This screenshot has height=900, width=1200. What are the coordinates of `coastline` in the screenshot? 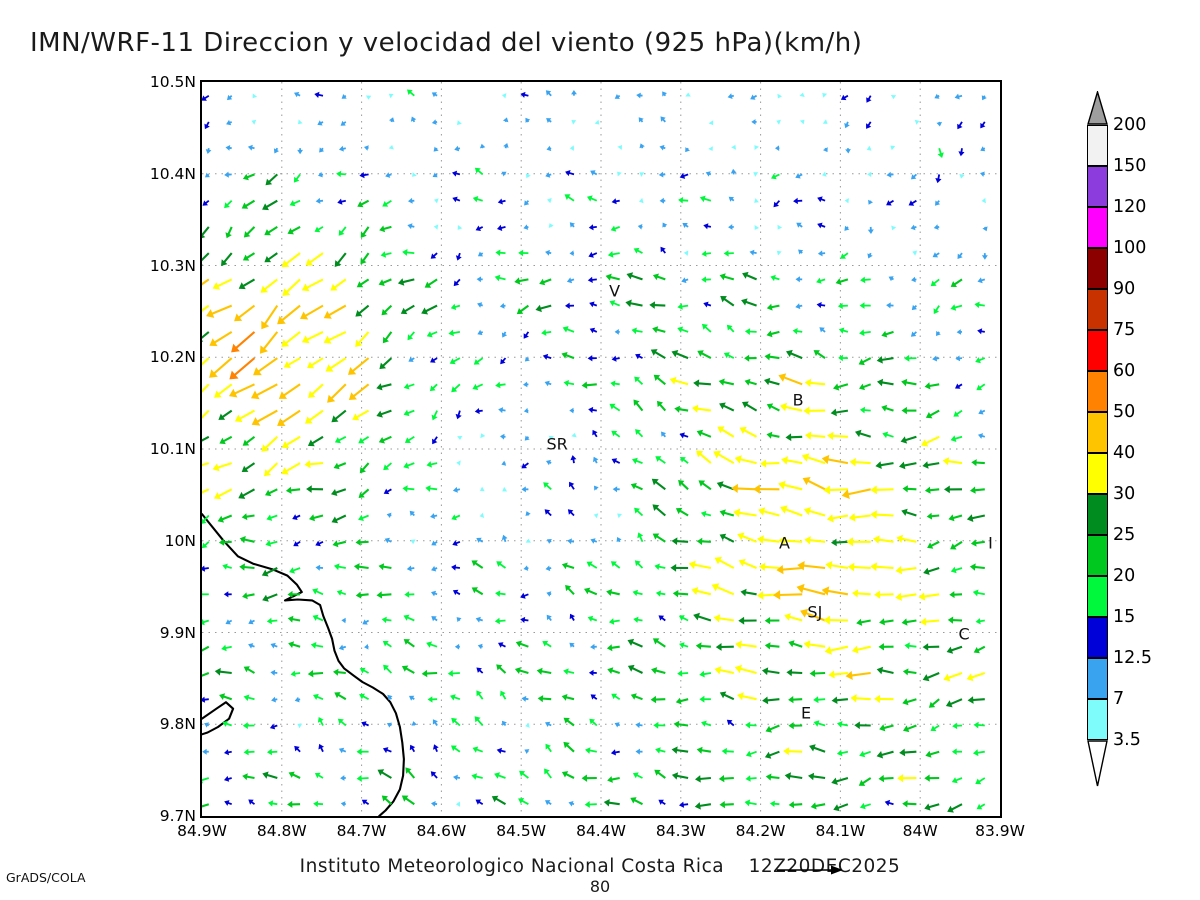 It's located at (303, 664).